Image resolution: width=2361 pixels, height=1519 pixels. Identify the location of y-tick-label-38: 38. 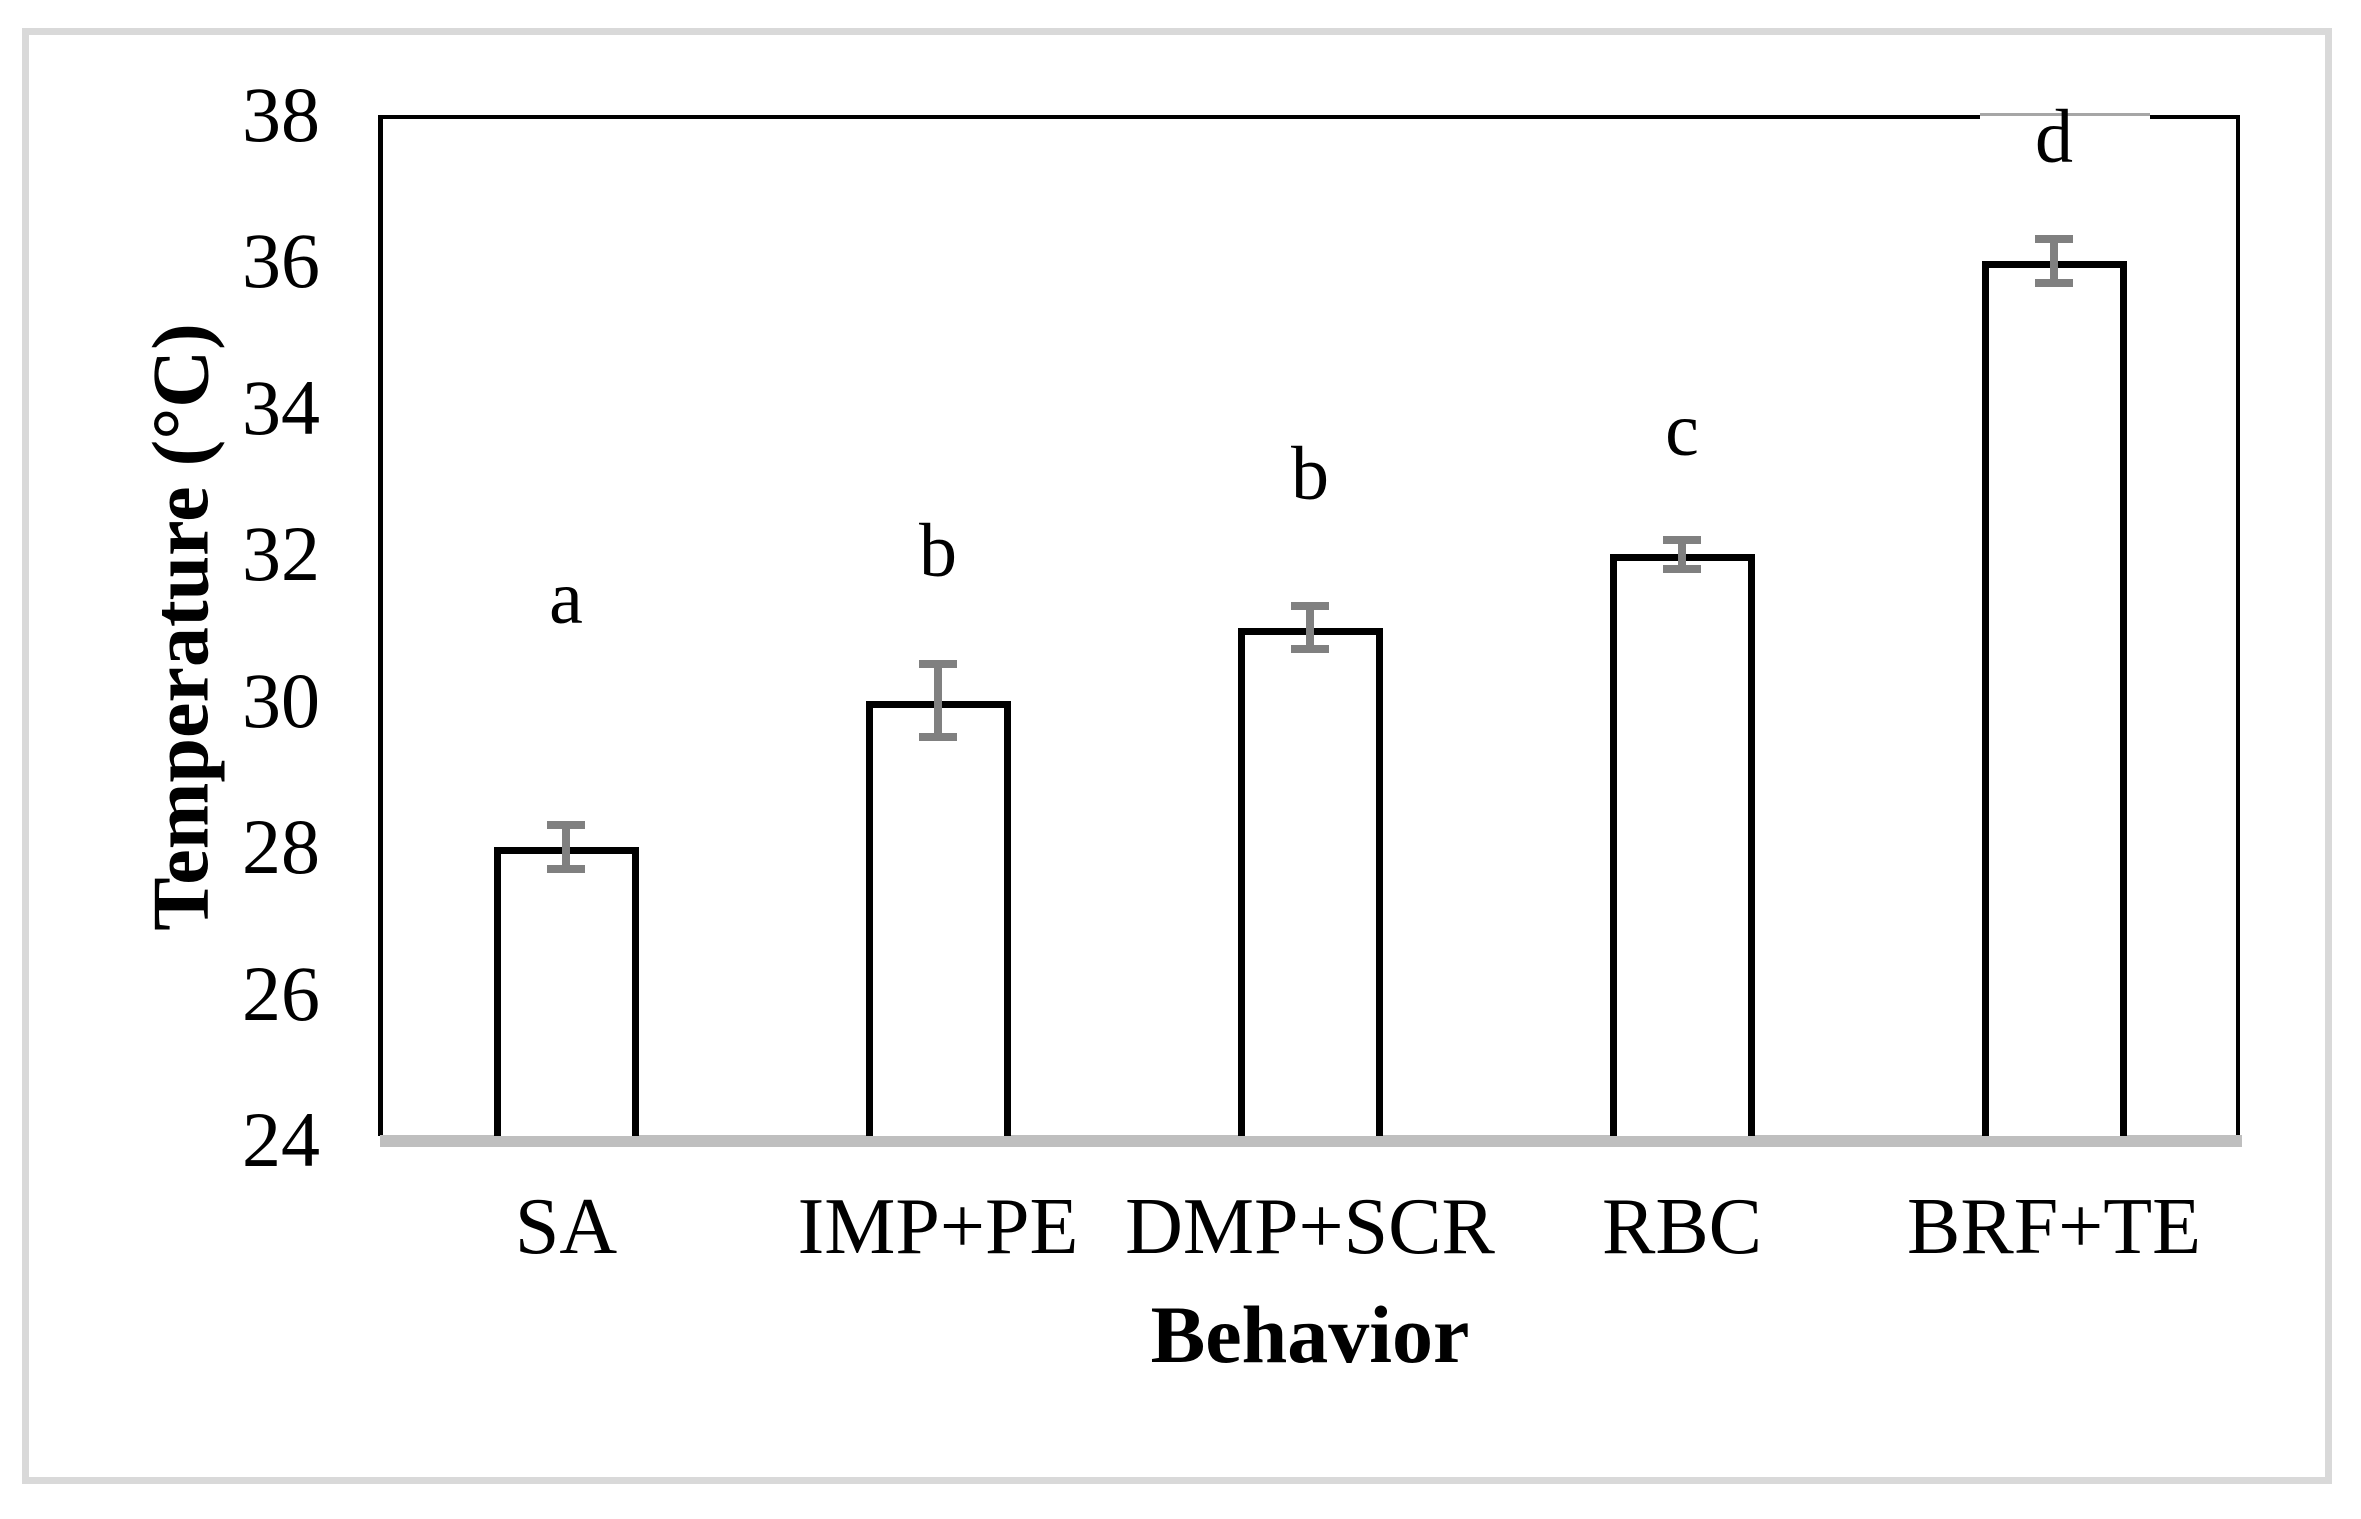
(281, 114).